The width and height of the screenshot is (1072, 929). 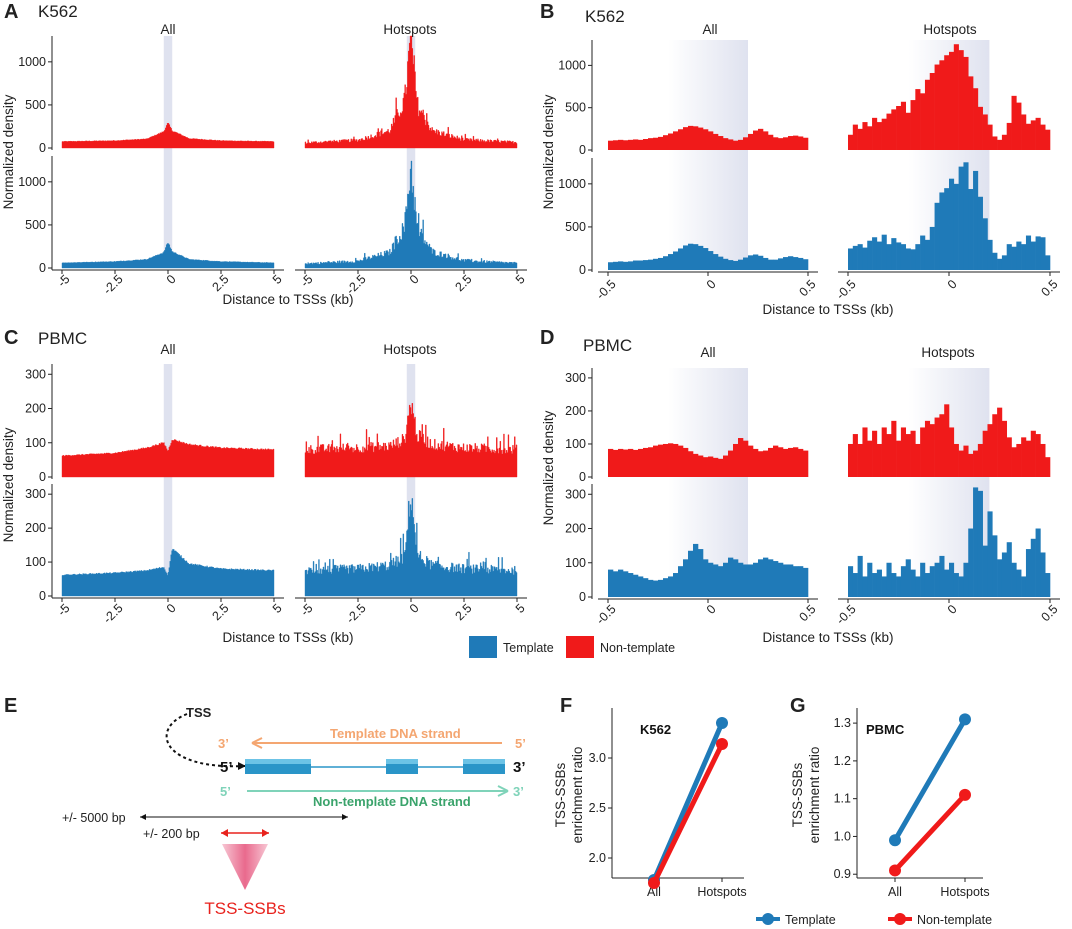 What do you see at coordinates (895, 892) in the screenshot?
I see `x-tick-label-g: All` at bounding box center [895, 892].